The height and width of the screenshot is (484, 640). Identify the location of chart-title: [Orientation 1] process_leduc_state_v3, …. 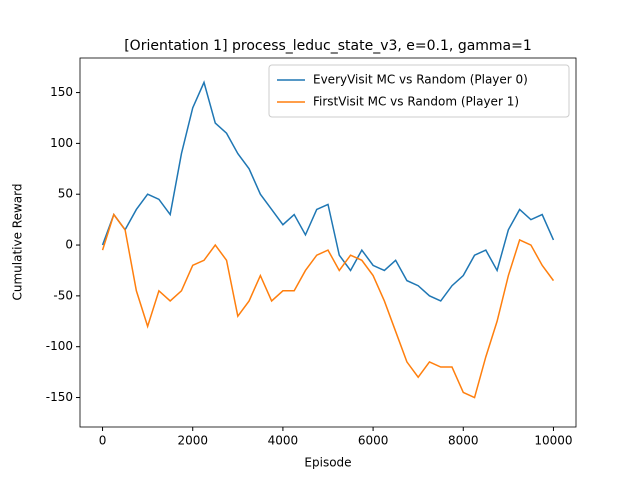
(328, 46).